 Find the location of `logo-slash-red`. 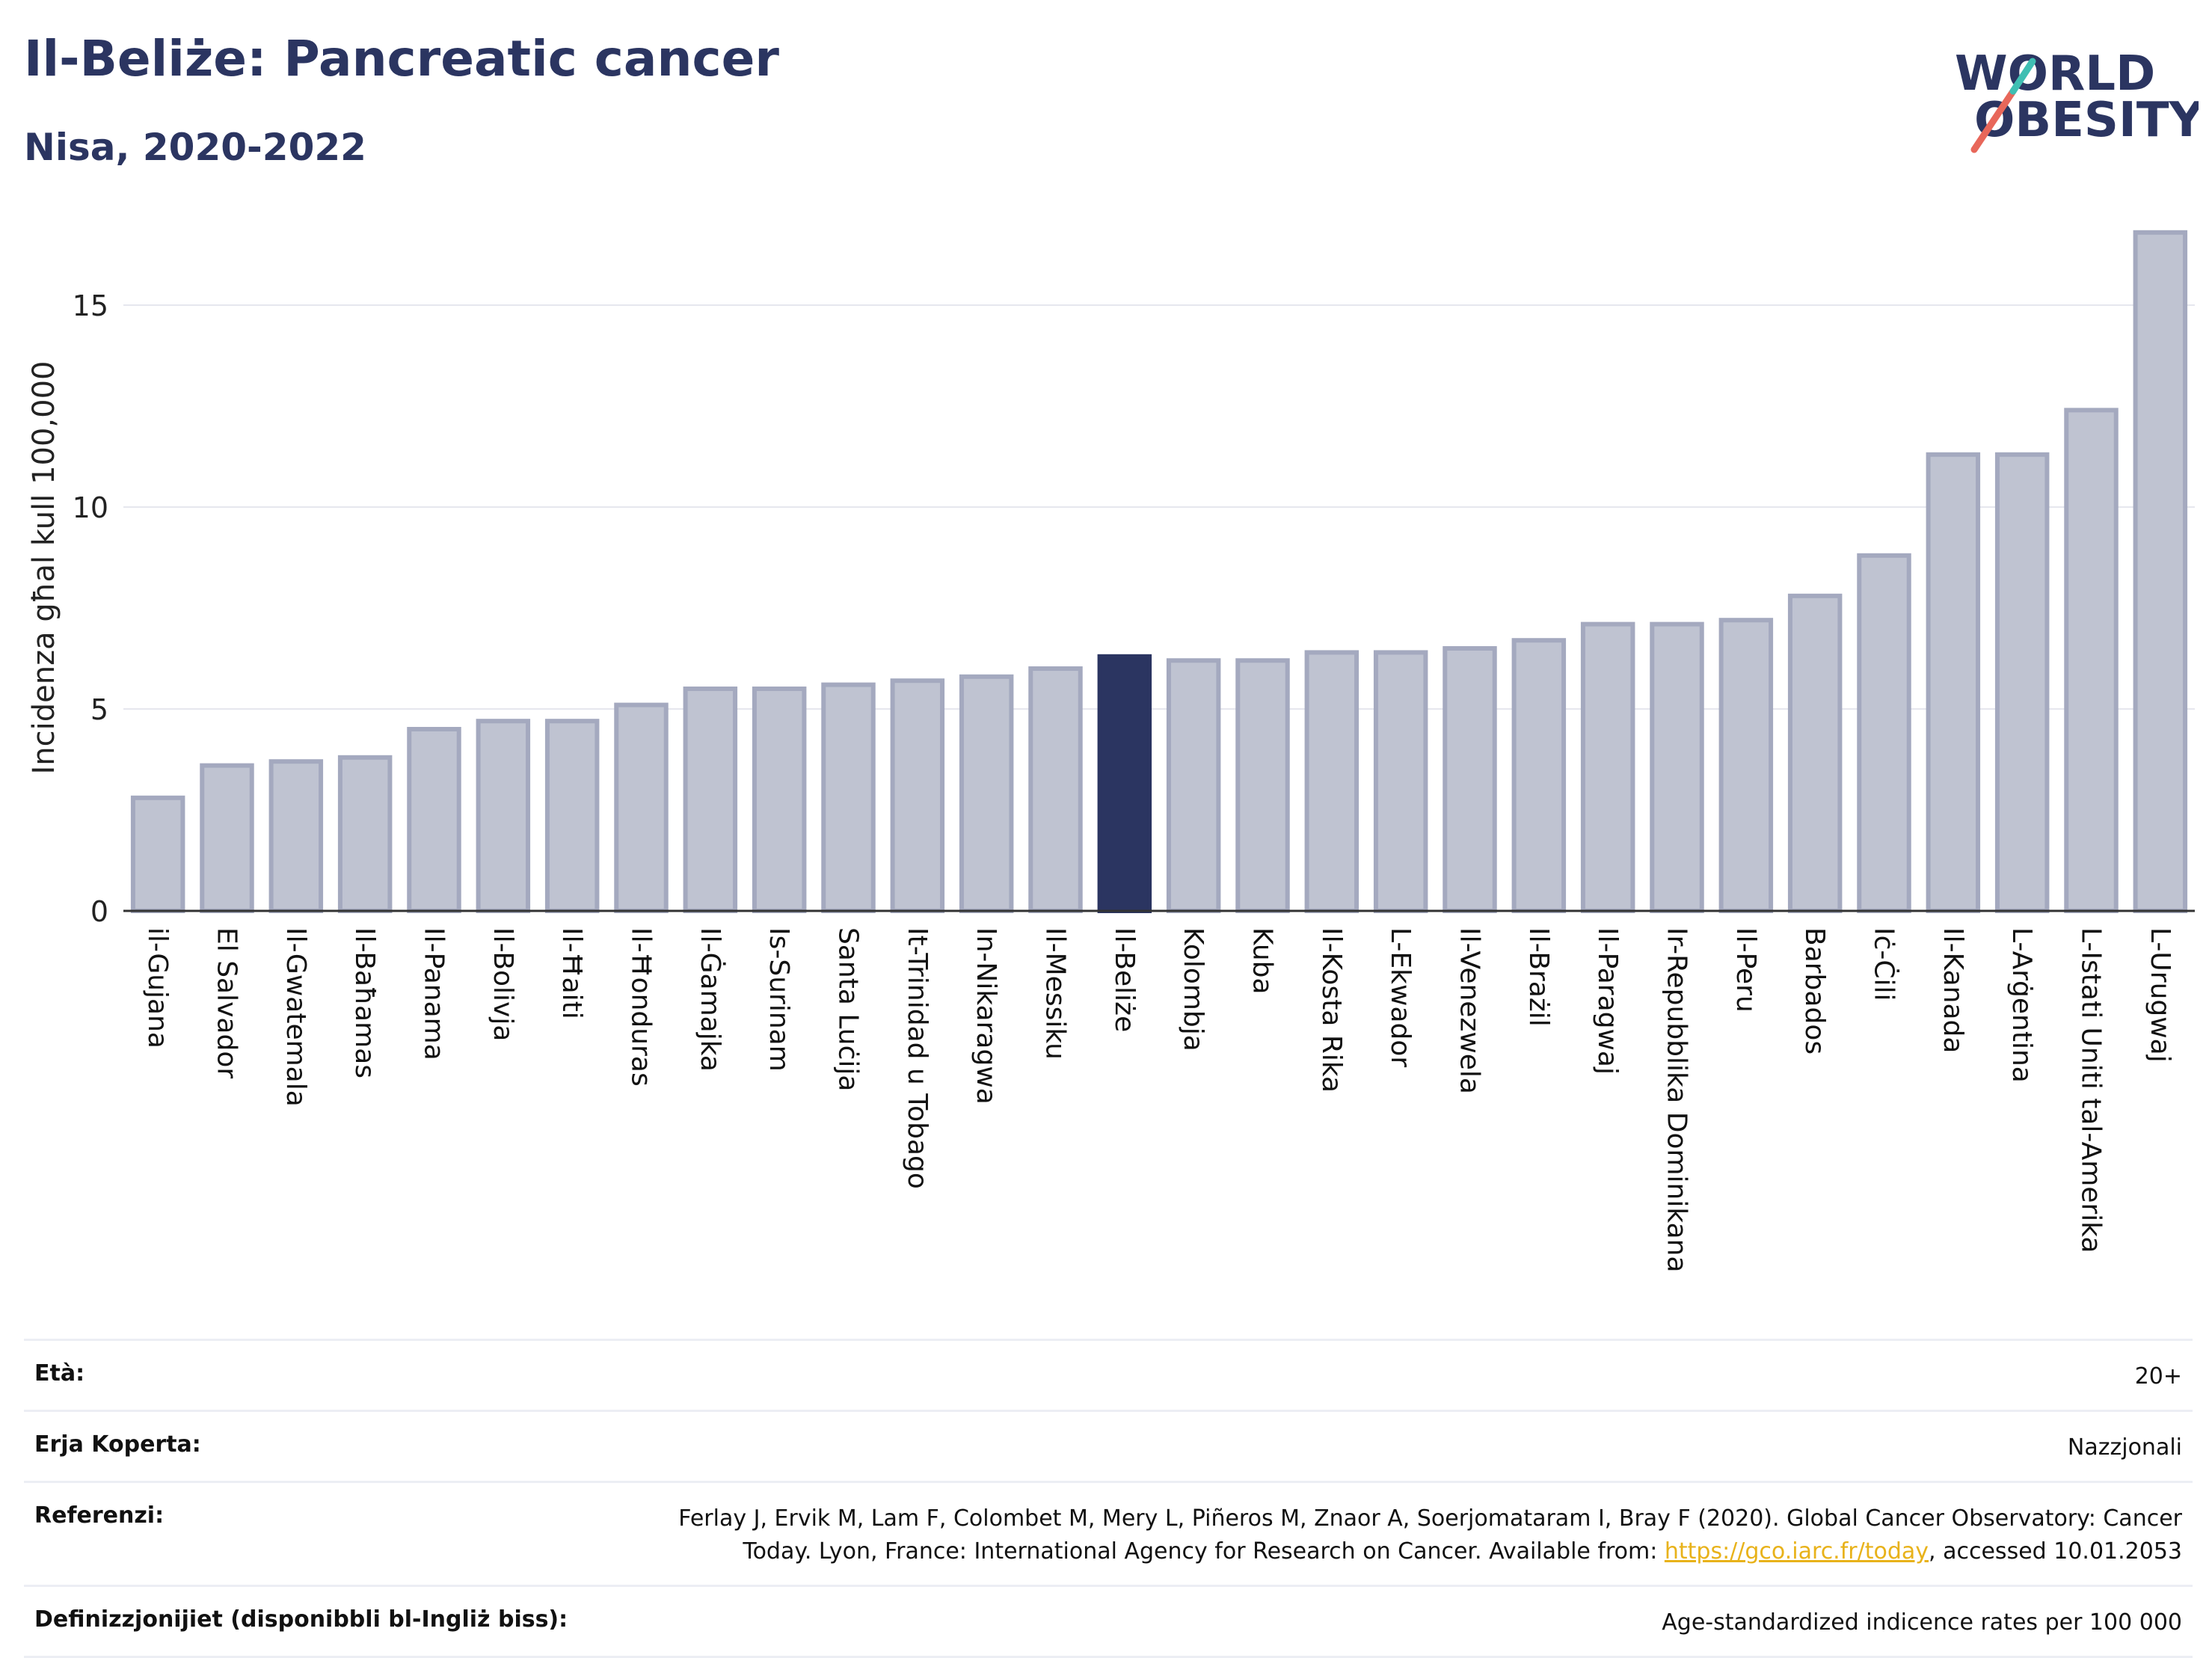

logo-slash-red is located at coordinates (1993, 120).